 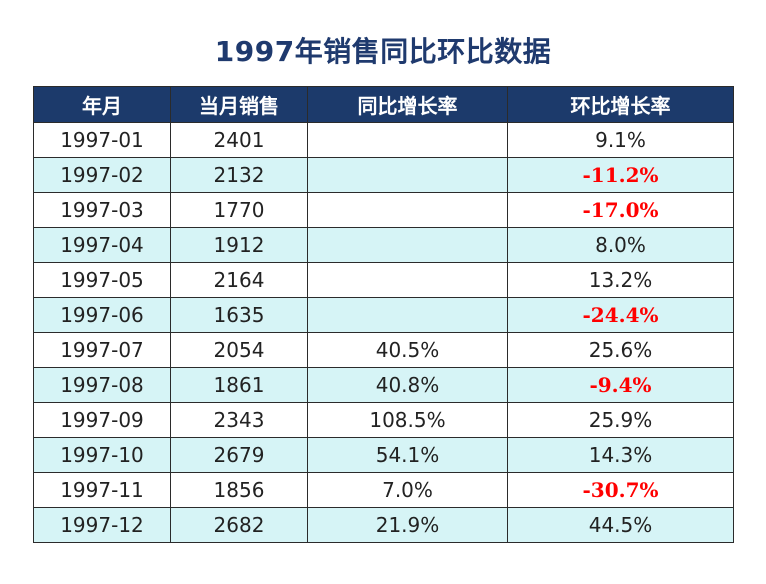 I want to click on cell-month: 1997-11, so click(x=102, y=490).